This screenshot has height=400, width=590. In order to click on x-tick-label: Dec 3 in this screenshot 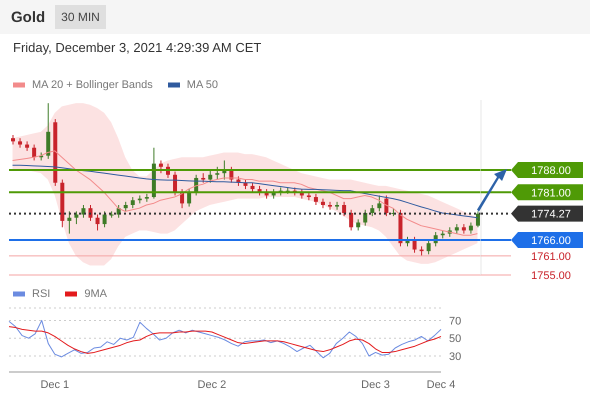, I will do `click(375, 384)`.